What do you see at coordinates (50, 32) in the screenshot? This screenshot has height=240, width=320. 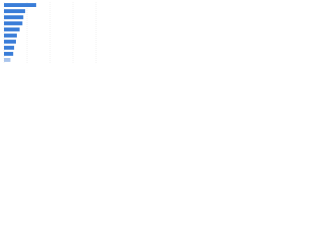 I see `chart` at bounding box center [50, 32].